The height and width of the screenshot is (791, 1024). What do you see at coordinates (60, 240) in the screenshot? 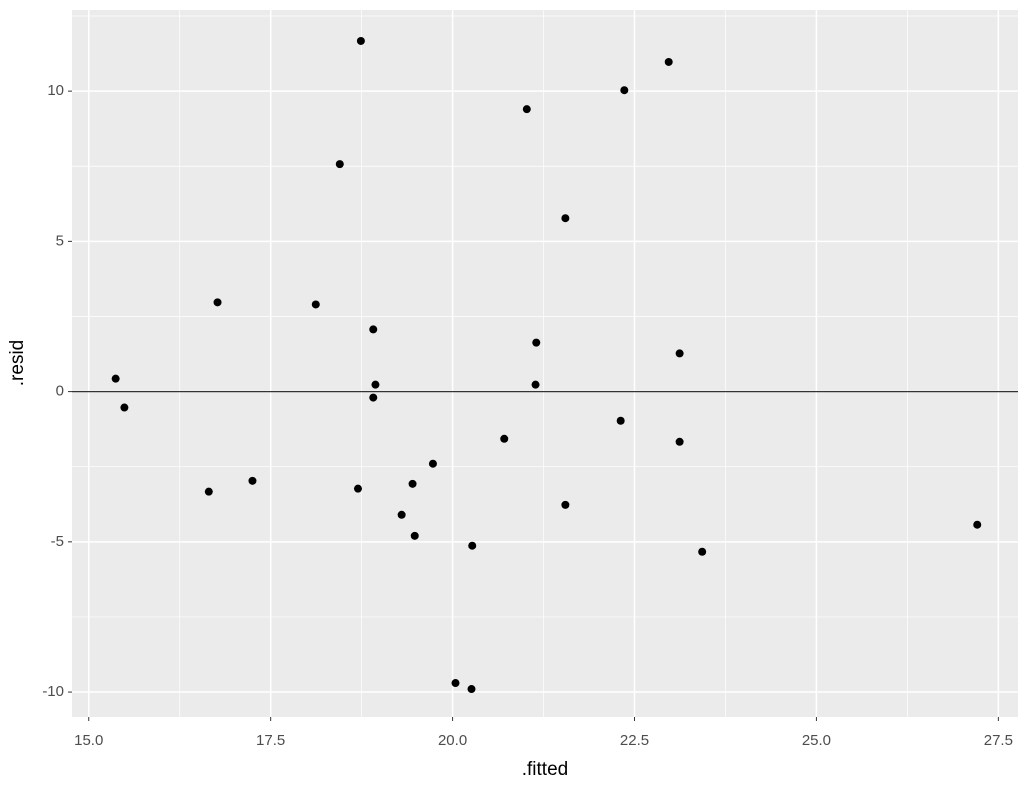
I see `y-tick-label: 5` at bounding box center [60, 240].